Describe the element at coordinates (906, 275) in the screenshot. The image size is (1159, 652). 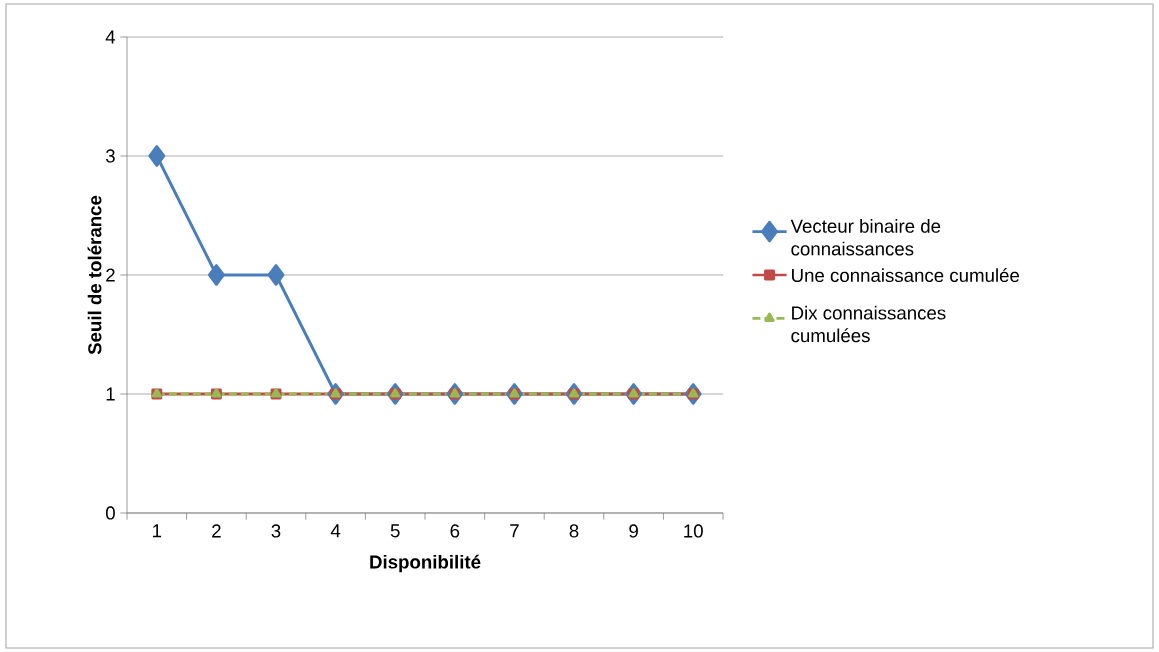
I see `legend-label: Une connaissance cumulée` at that location.